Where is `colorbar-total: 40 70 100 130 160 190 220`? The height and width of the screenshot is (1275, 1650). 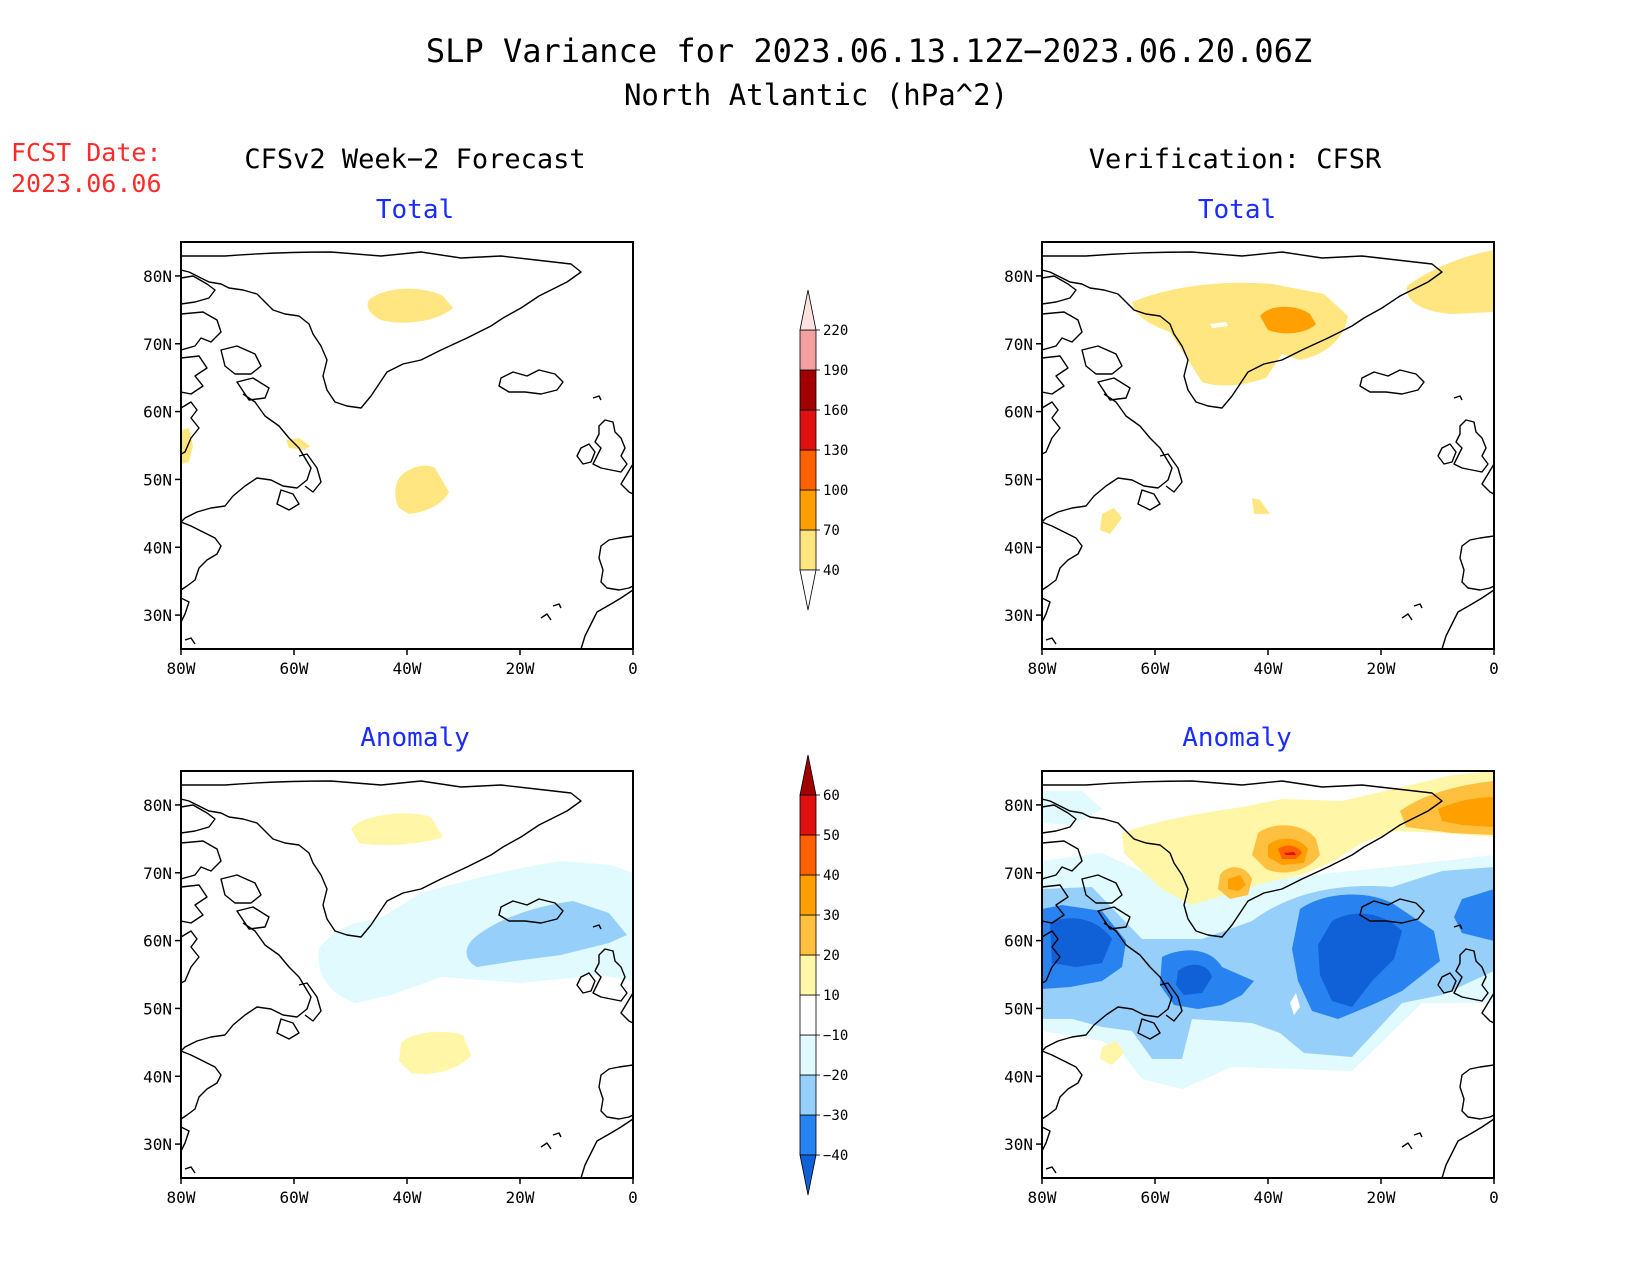 colorbar-total: 40 70 100 130 160 190 220 is located at coordinates (823, 450).